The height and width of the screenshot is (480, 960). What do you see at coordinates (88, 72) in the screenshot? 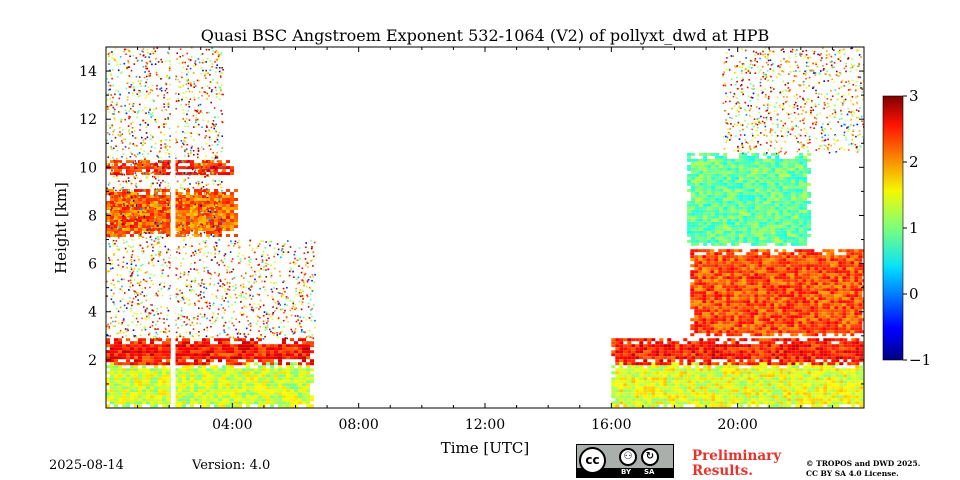
I see `y-tick-label: 14` at bounding box center [88, 72].